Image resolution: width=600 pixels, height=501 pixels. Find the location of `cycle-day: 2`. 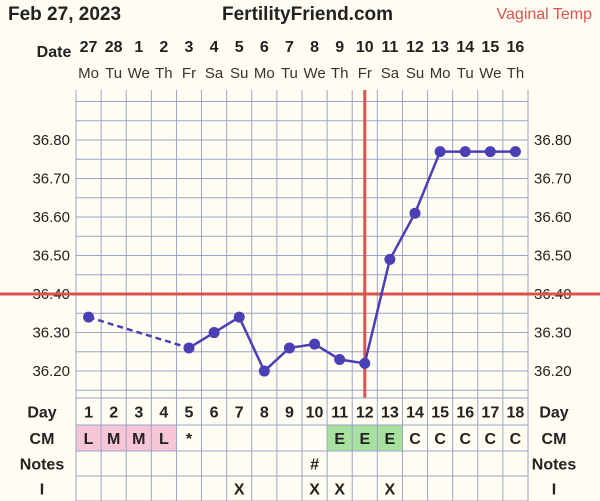

cycle-day: 2 is located at coordinates (113, 413).